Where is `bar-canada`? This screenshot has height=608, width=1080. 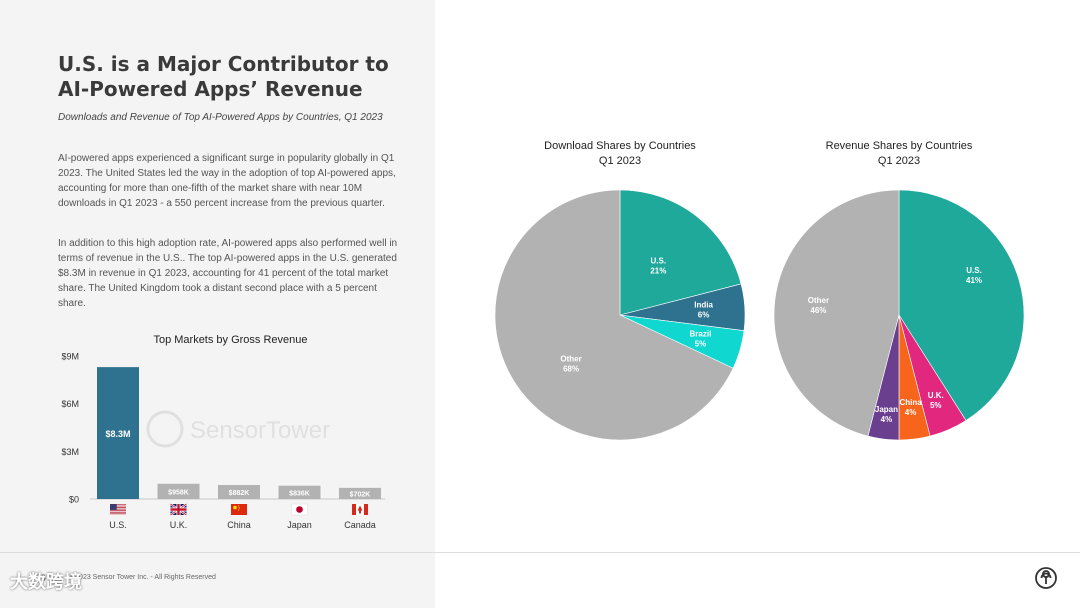
bar-canada is located at coordinates (360, 493).